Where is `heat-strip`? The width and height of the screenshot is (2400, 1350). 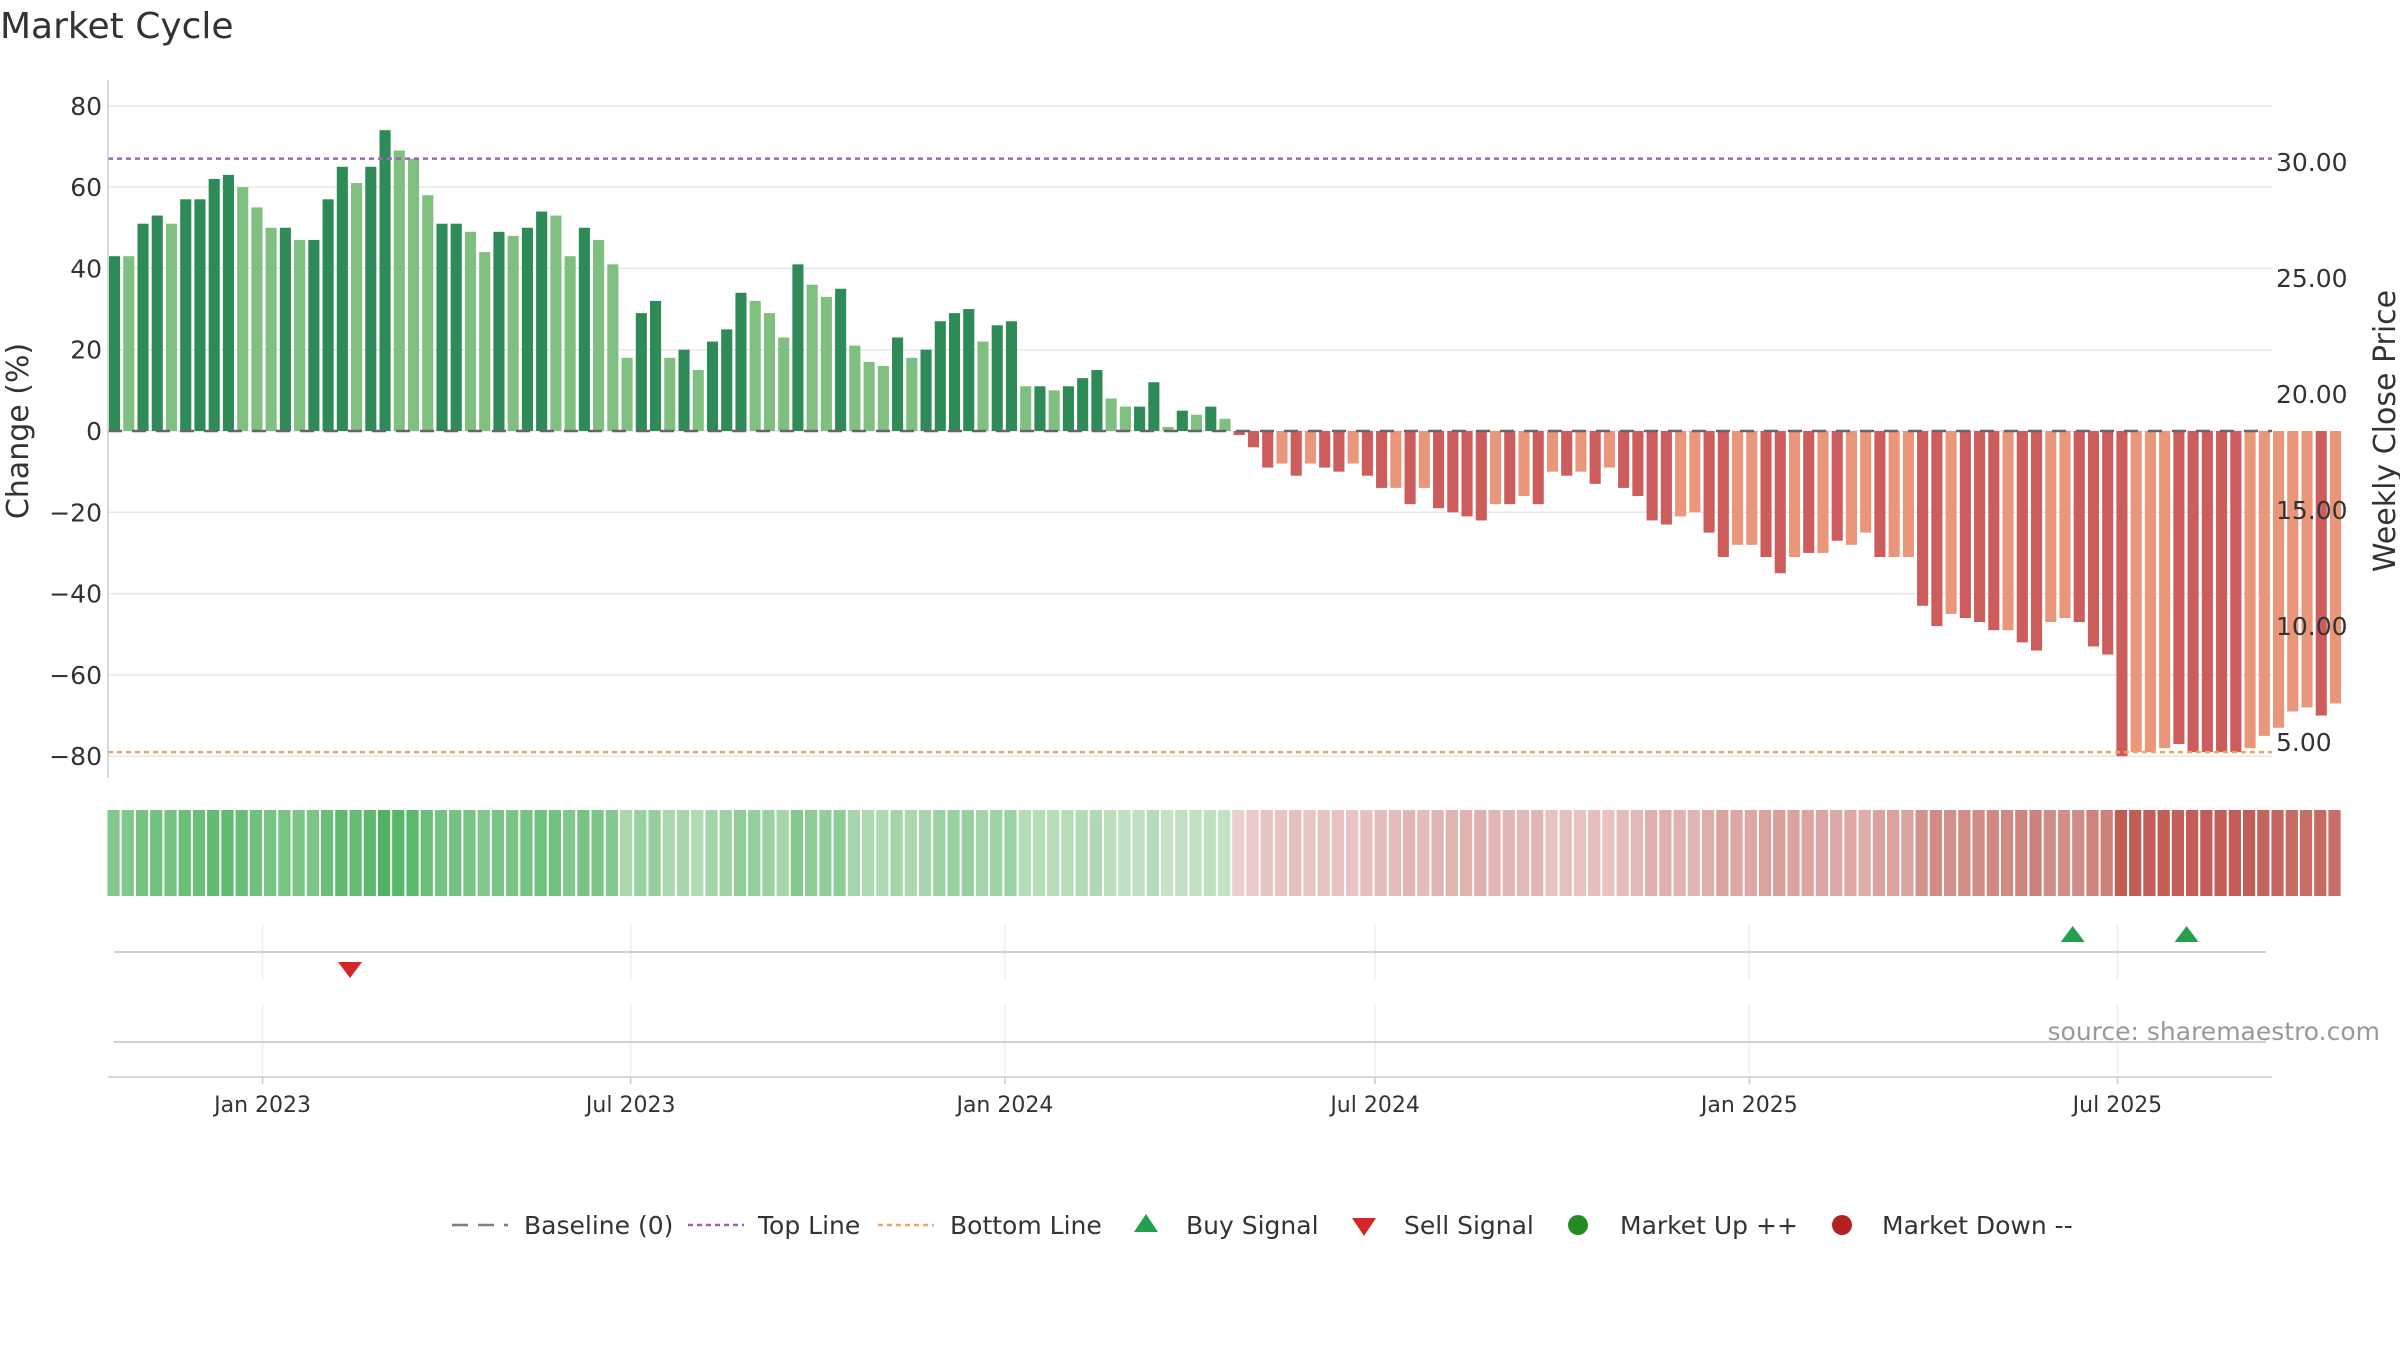
heat-strip is located at coordinates (1224, 853).